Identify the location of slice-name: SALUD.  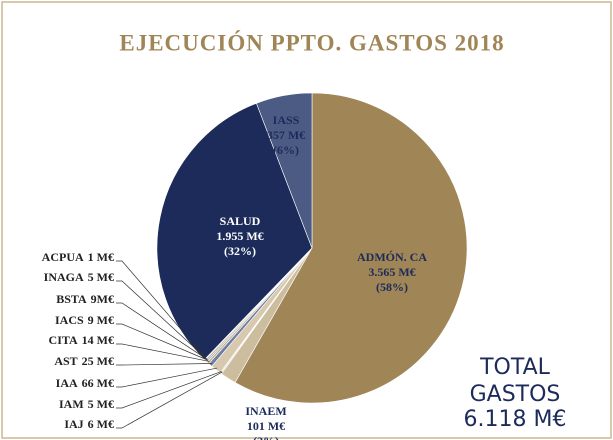
(240, 221).